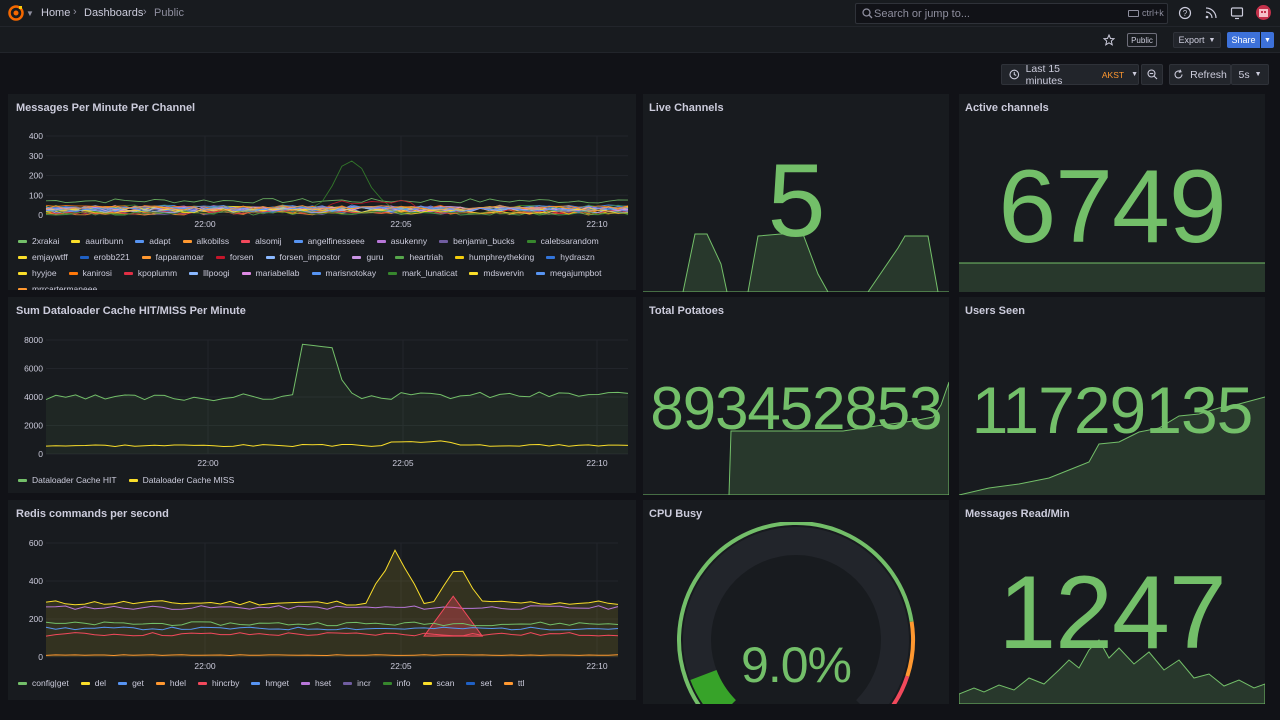 Image resolution: width=1280 pixels, height=720 pixels. Describe the element at coordinates (676, 514) in the screenshot. I see `panel-title: CPU Busy` at that location.